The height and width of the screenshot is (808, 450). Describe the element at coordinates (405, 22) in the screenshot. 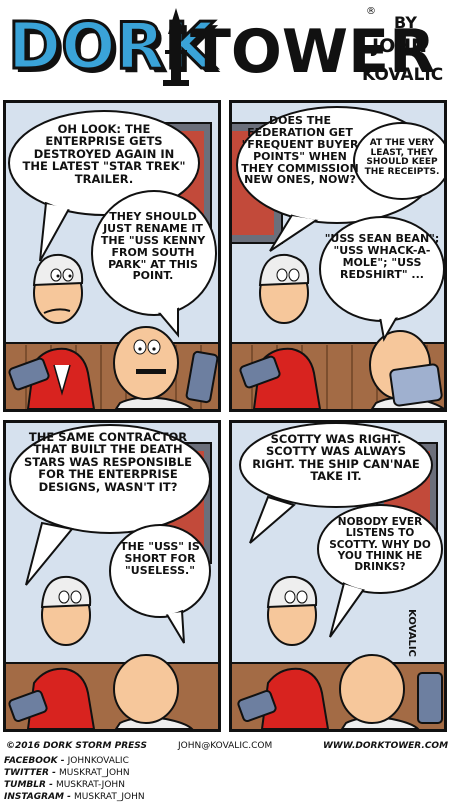

I see `byline-by: BY` at that location.